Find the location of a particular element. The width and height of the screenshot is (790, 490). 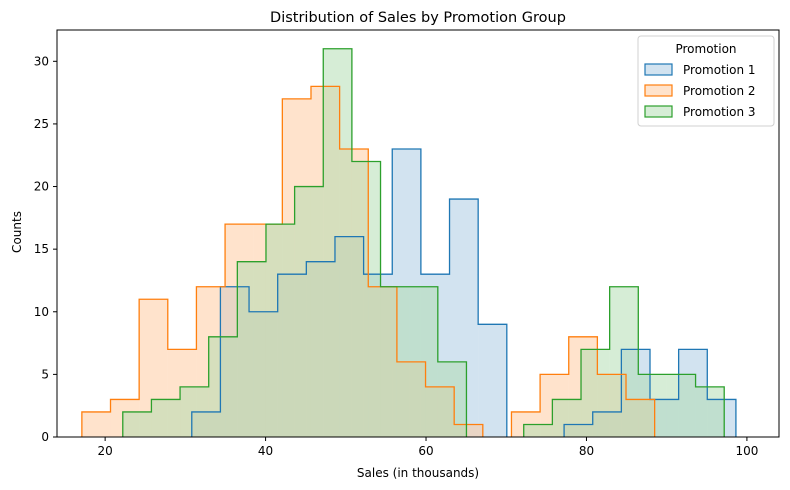

x-tick-label: 20 is located at coordinates (104, 451).